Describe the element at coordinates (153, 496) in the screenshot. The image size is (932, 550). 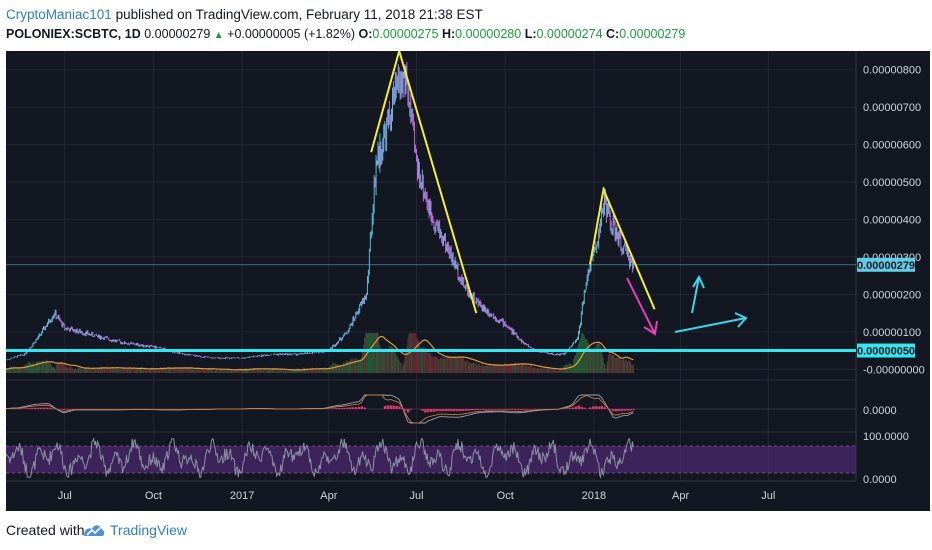
I see `time-tick-label: Oct` at that location.